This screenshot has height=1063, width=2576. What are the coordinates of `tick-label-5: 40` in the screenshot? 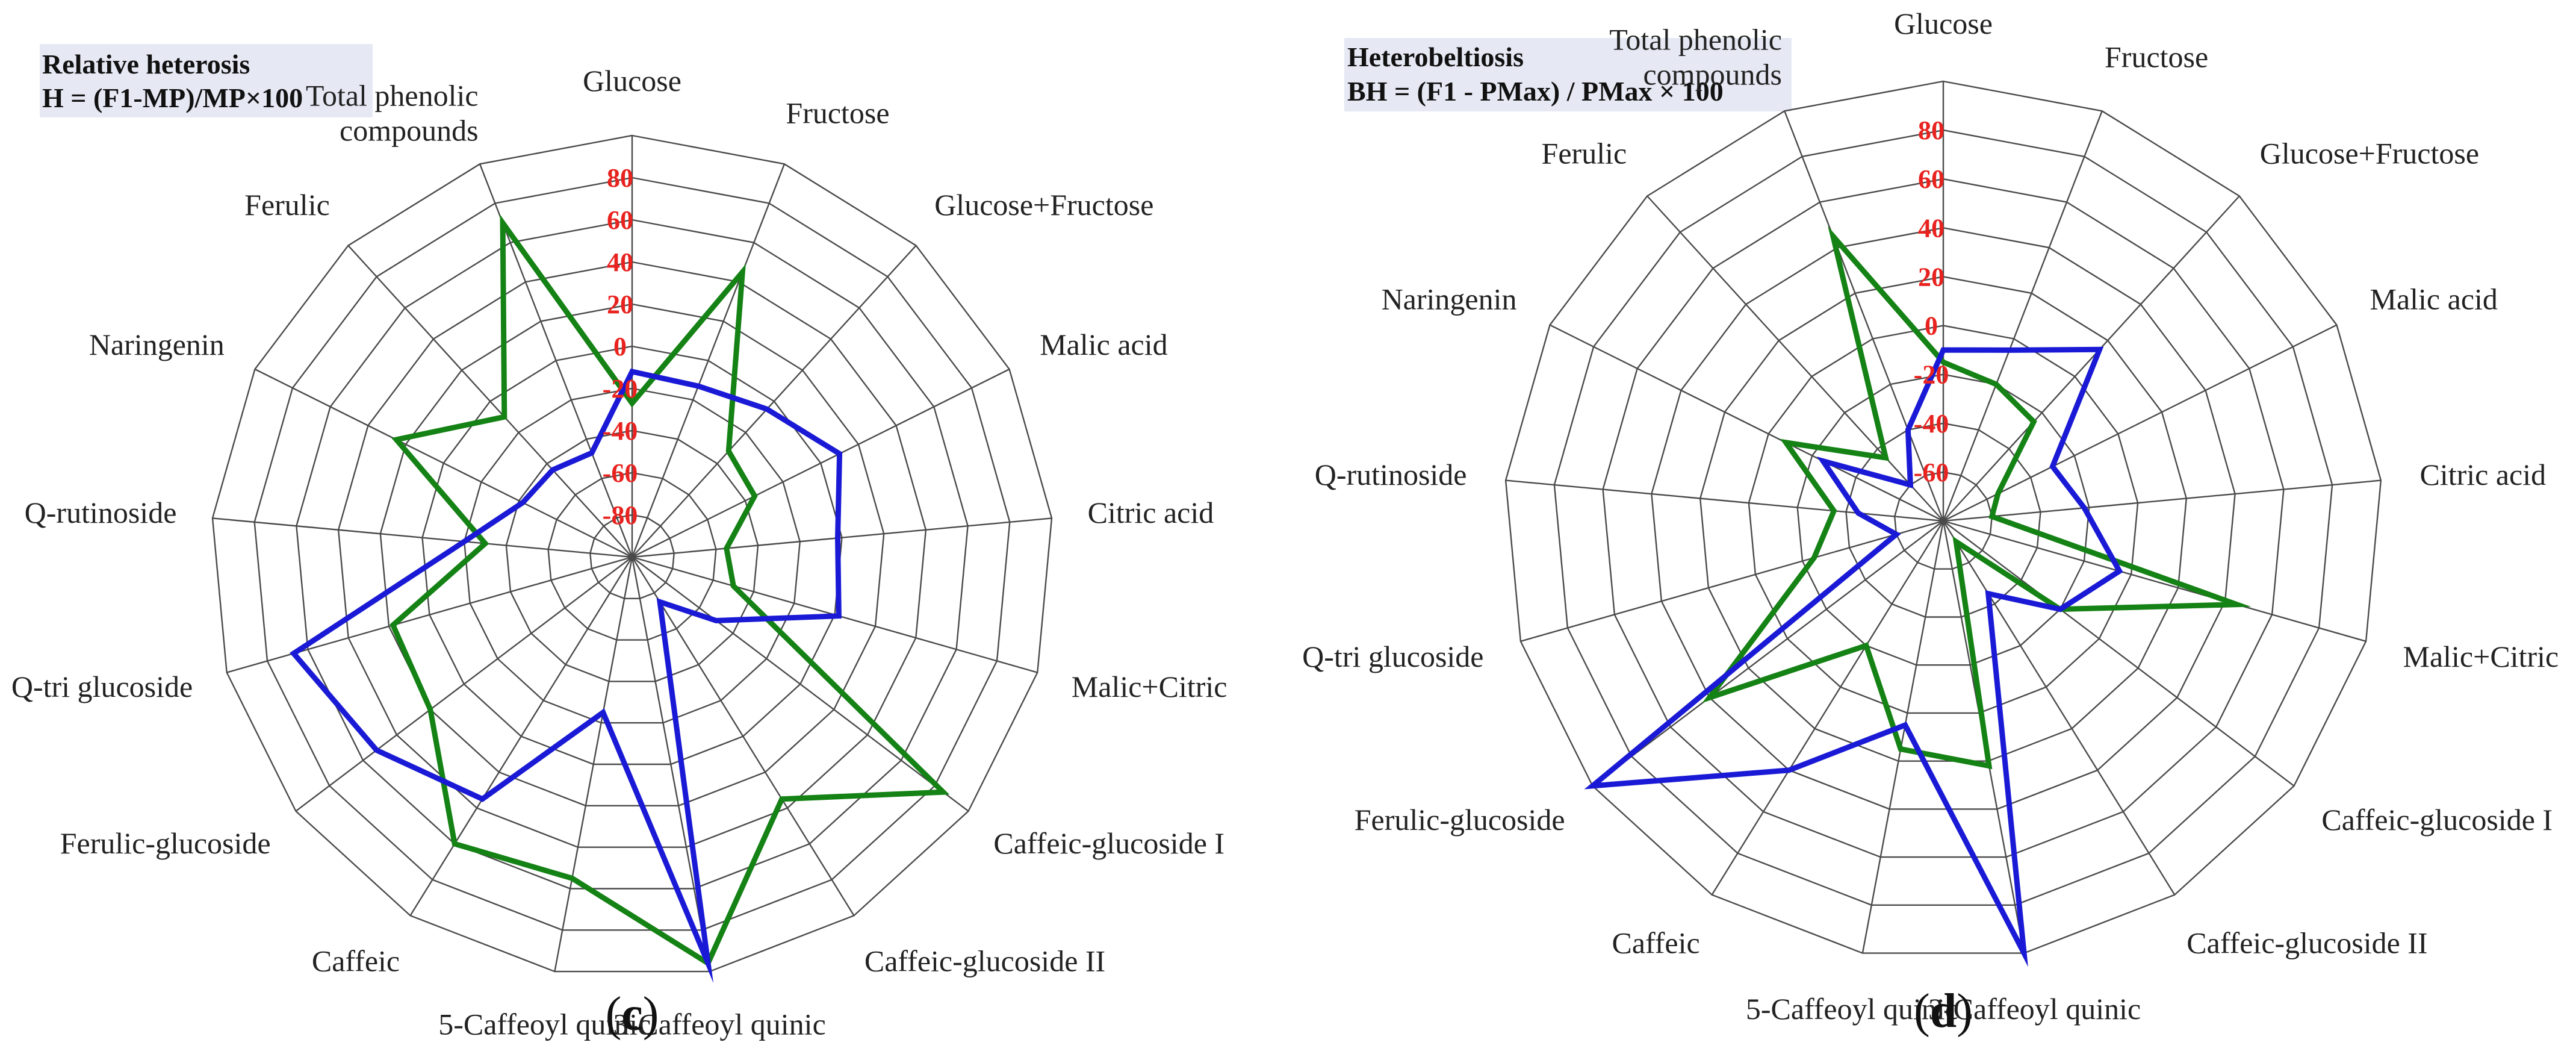 It's located at (1931, 228).